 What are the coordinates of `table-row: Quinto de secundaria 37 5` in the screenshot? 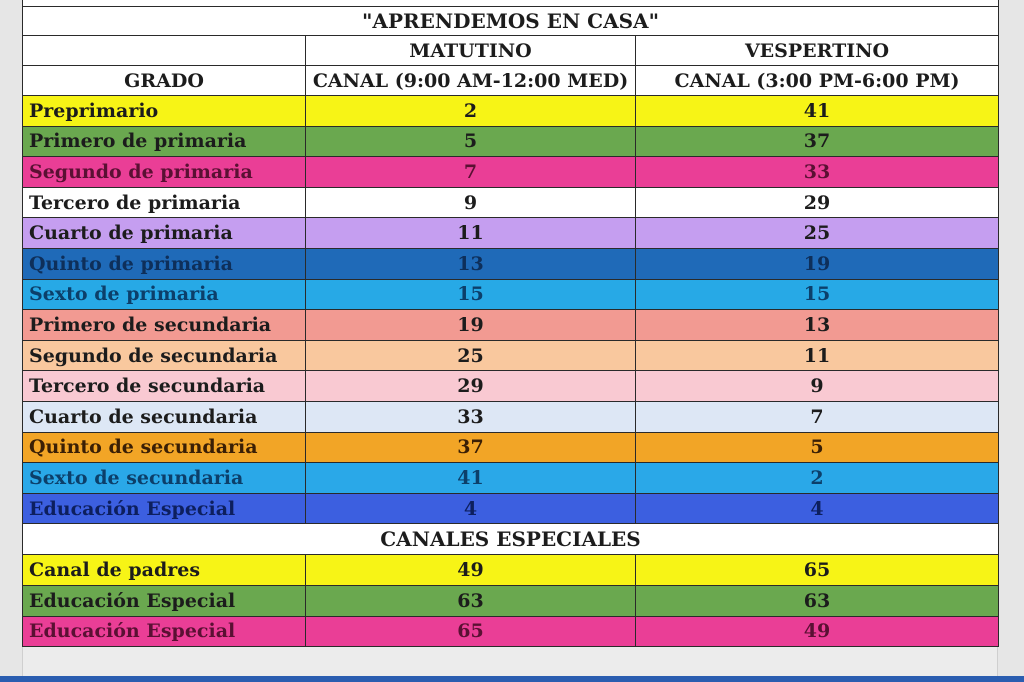 It's located at (511, 447).